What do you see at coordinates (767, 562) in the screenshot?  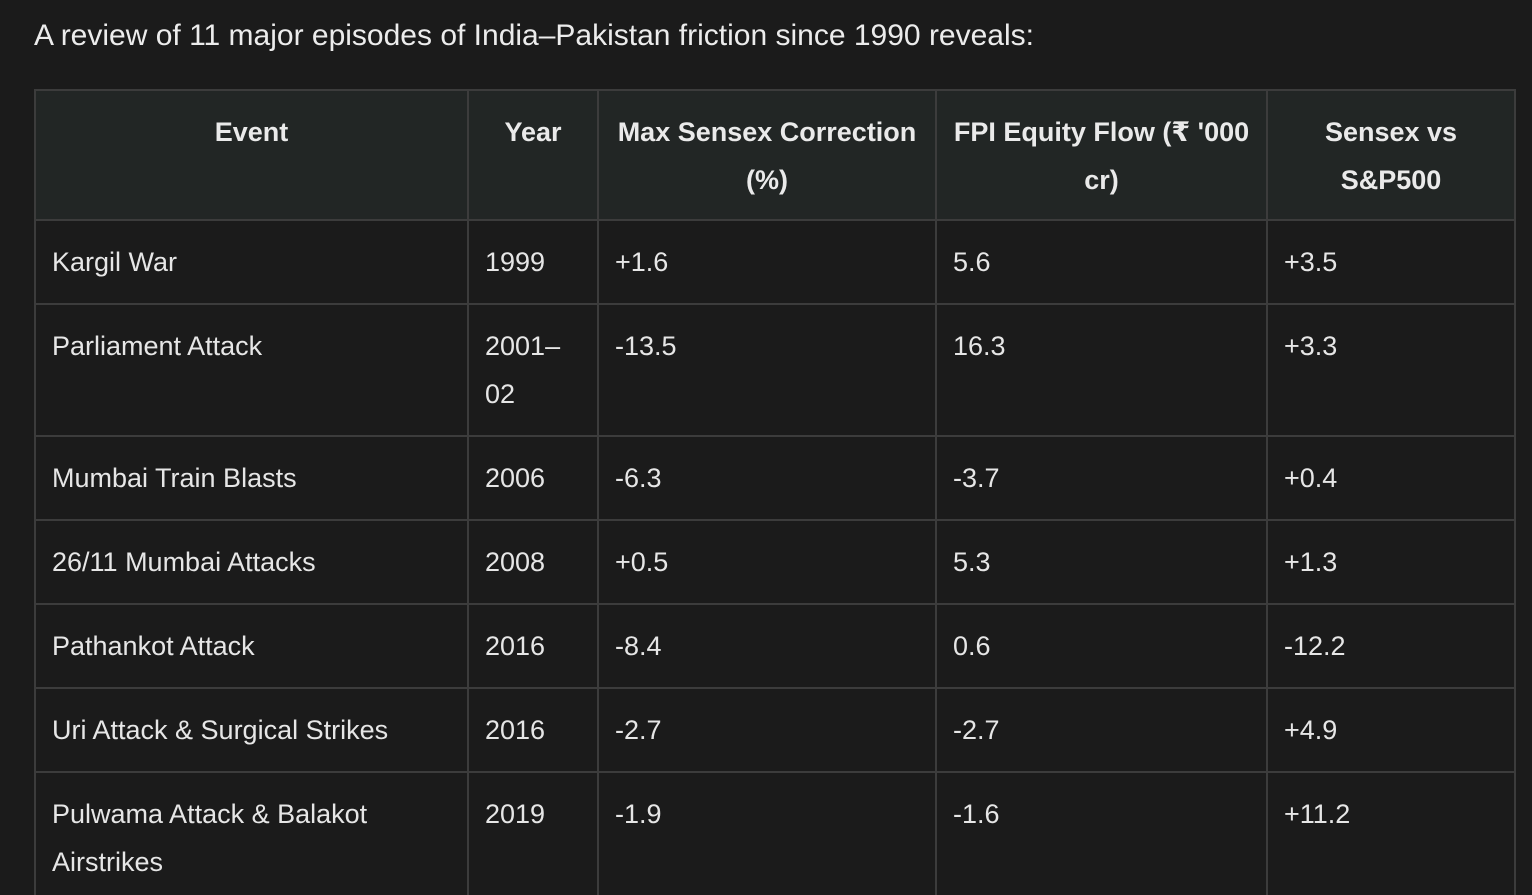 I see `cell-max-correction: +0.5` at bounding box center [767, 562].